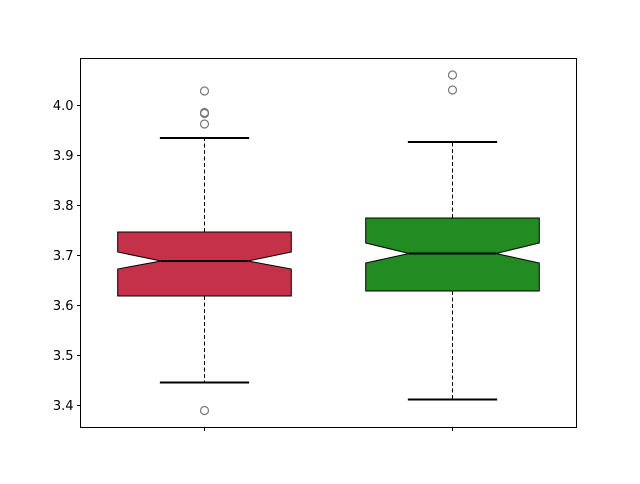  What do you see at coordinates (63, 306) in the screenshot?
I see `y-tick-label: 3.6` at bounding box center [63, 306].